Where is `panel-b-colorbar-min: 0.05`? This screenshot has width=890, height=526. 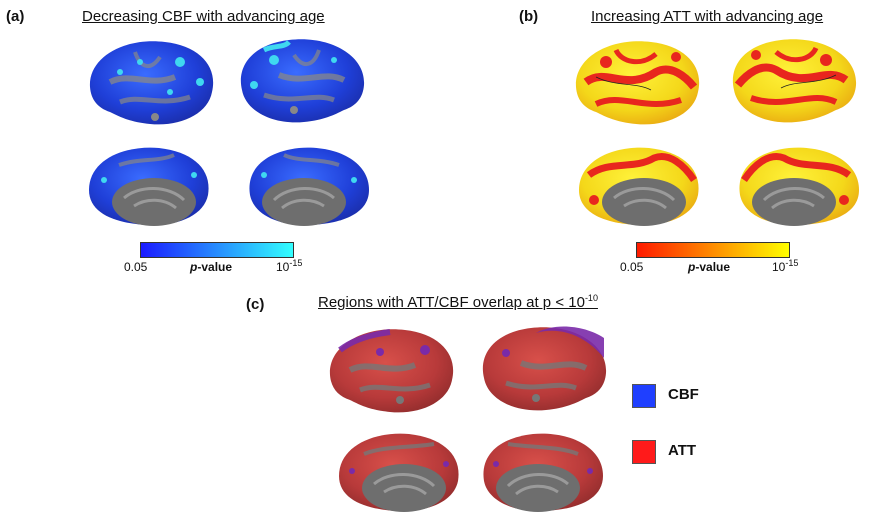
panel-b-colorbar-min: 0.05 is located at coordinates (632, 267).